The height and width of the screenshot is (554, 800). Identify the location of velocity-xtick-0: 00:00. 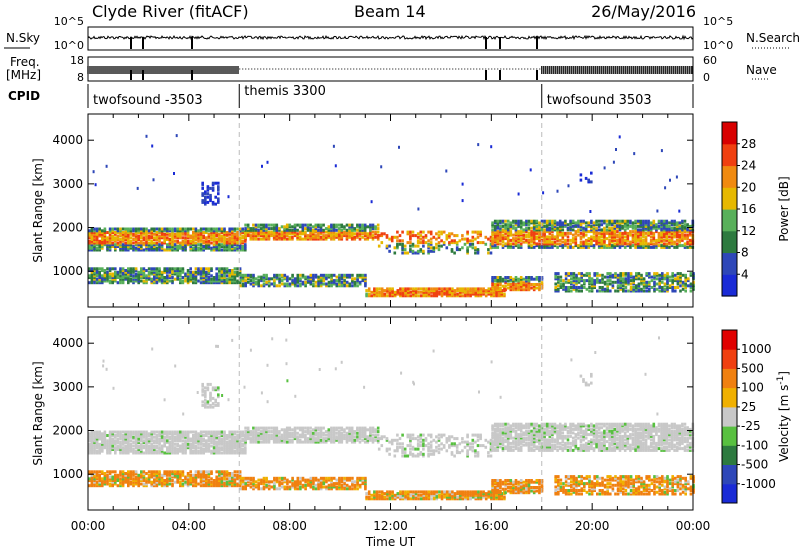
(88, 526).